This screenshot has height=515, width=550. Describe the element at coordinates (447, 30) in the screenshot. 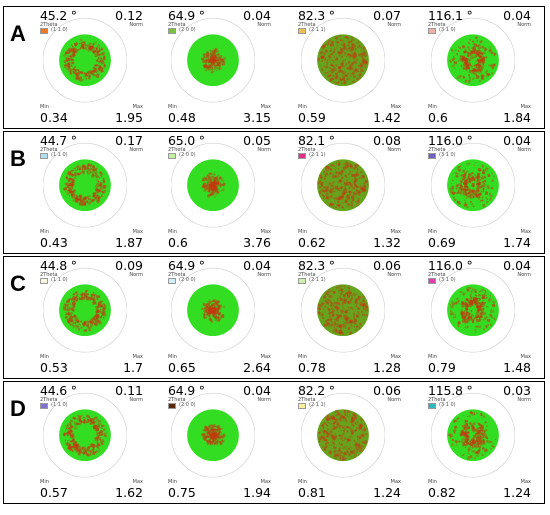

I see `miller-index: (3 1 0)` at that location.